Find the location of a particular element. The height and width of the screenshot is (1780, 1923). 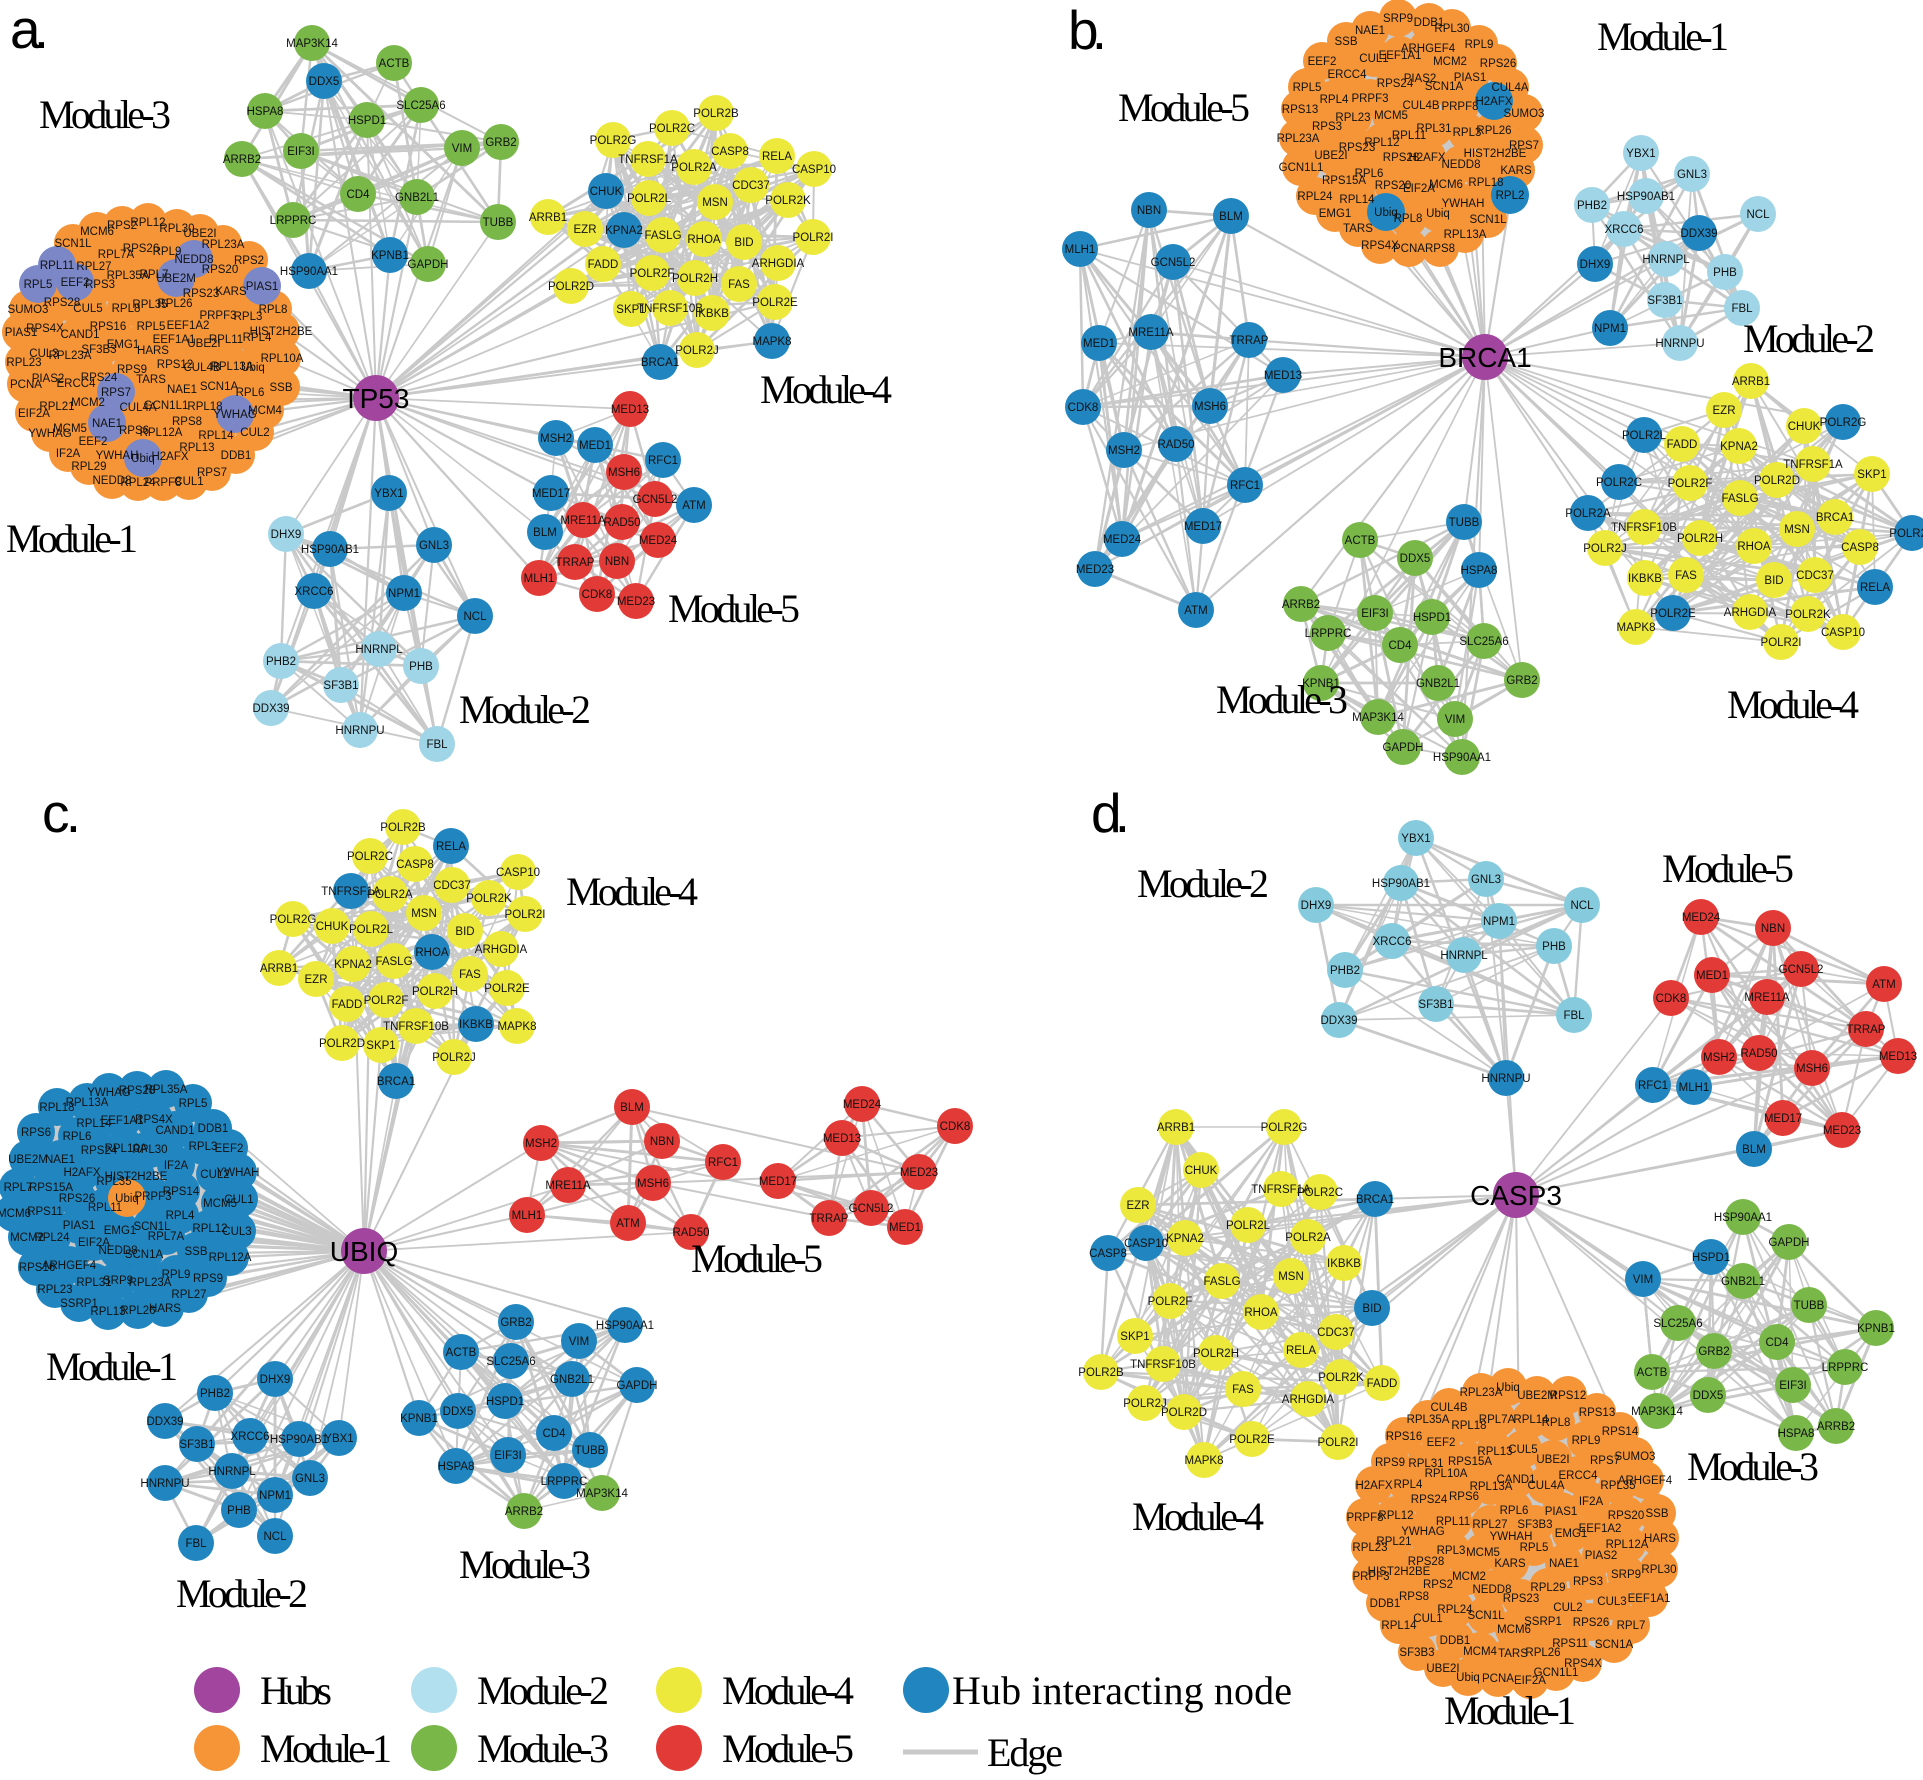

svg-text: RPS7 is located at coordinates (116, 393).